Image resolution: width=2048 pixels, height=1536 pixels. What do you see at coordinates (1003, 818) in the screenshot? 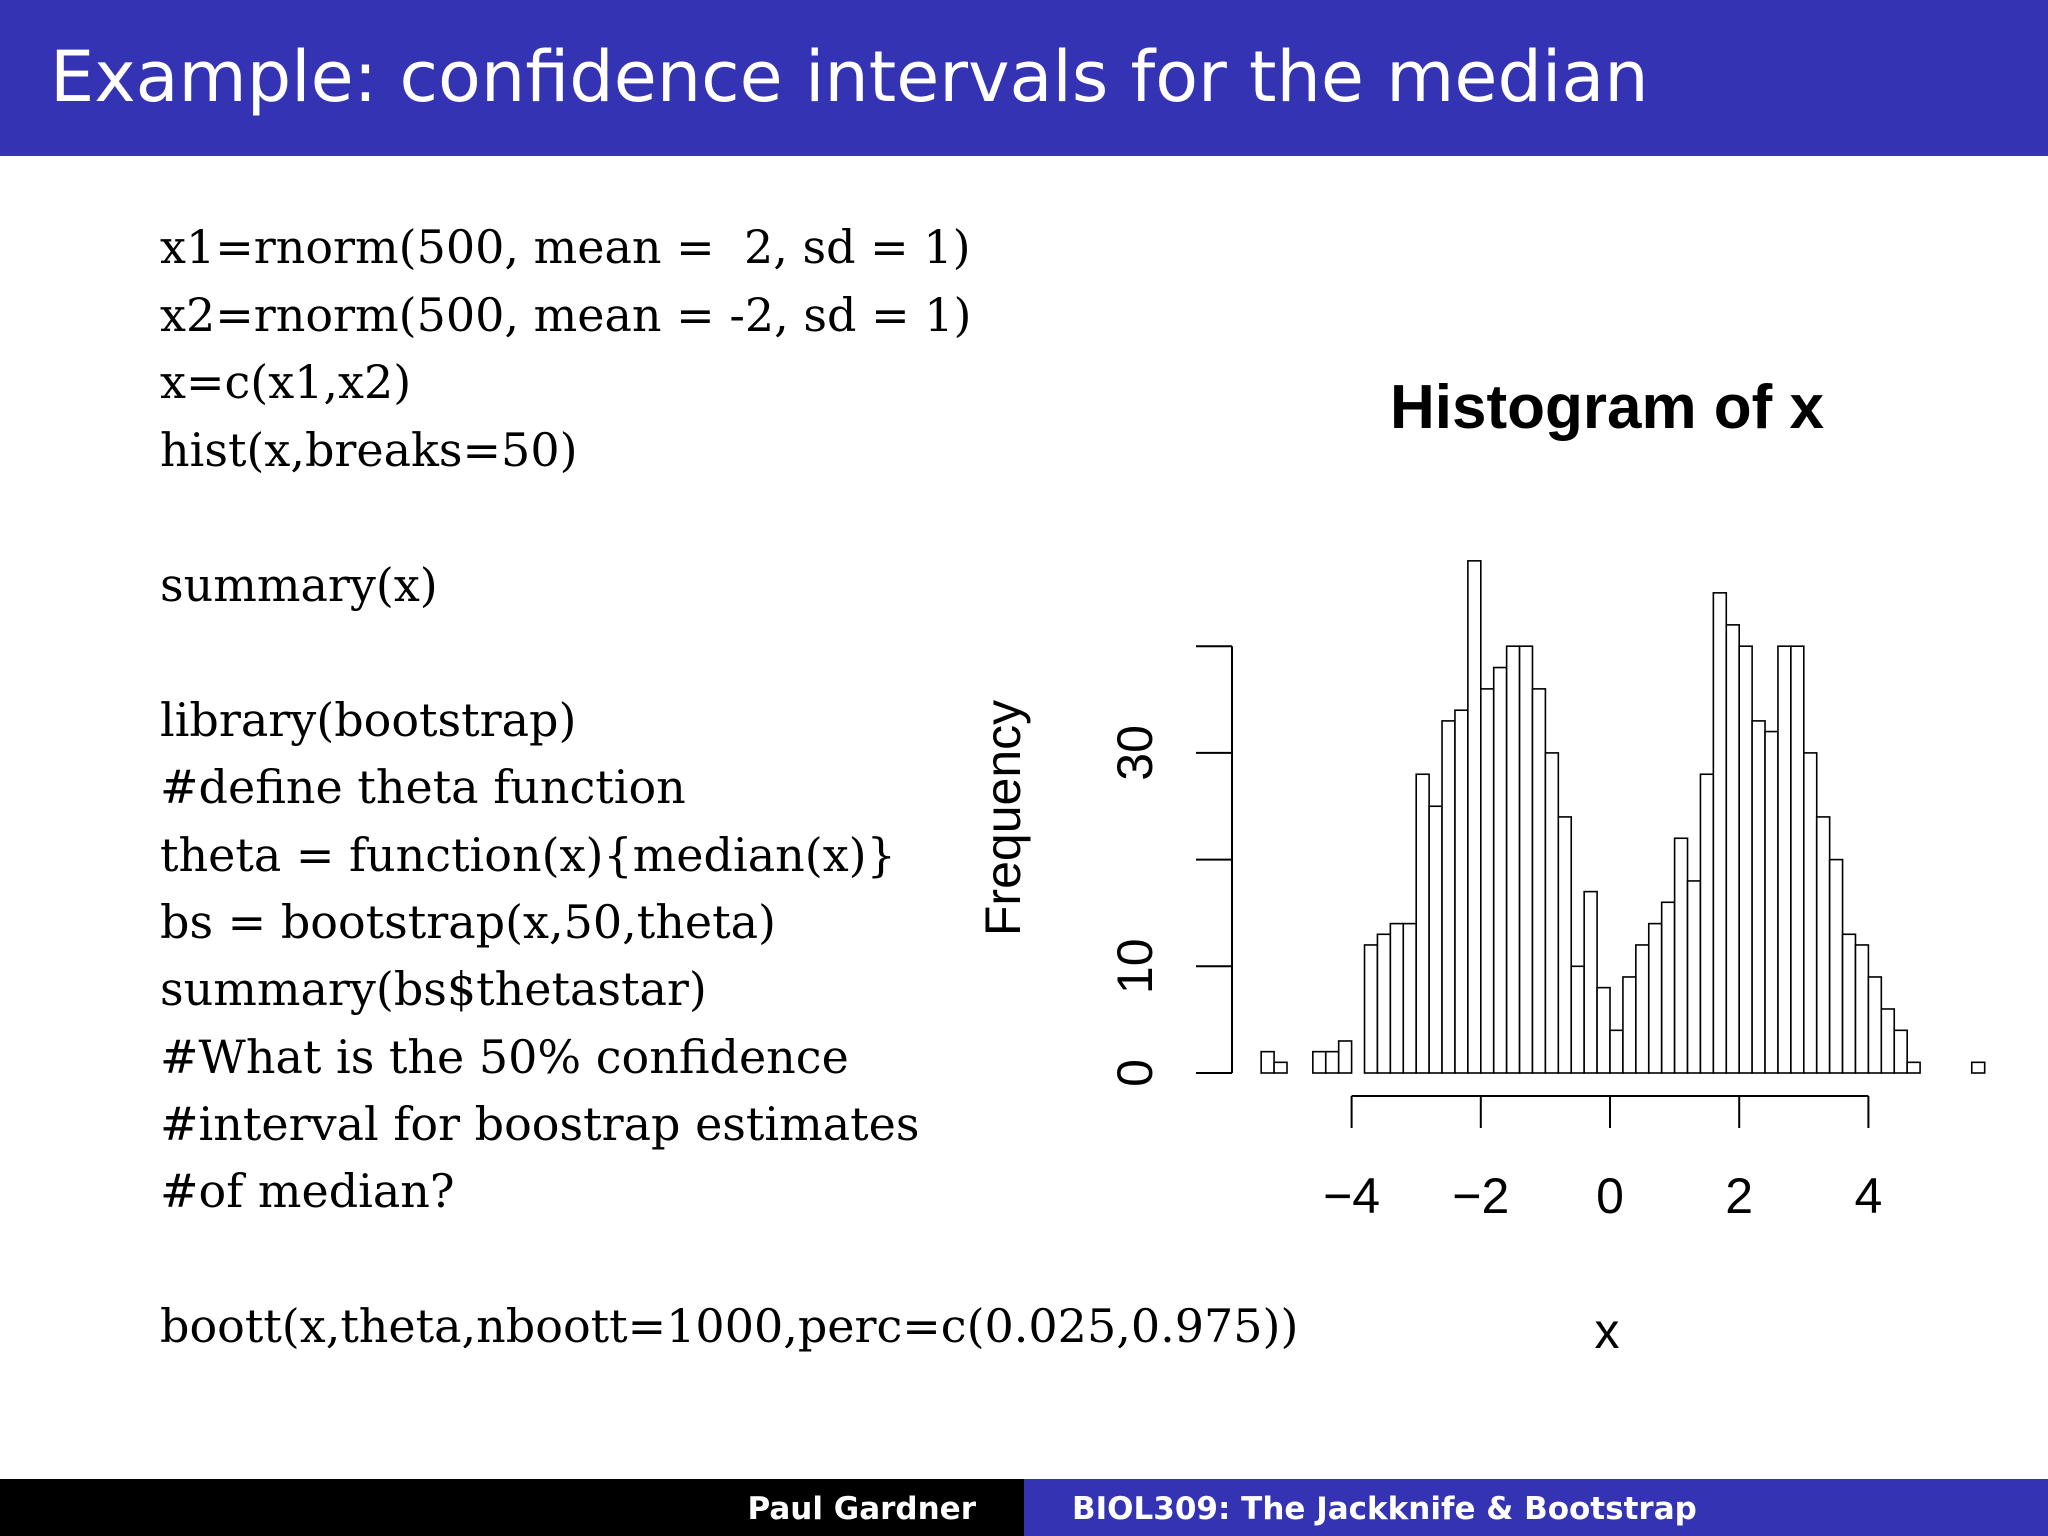
I see `y-axis-label: Frequency` at bounding box center [1003, 818].